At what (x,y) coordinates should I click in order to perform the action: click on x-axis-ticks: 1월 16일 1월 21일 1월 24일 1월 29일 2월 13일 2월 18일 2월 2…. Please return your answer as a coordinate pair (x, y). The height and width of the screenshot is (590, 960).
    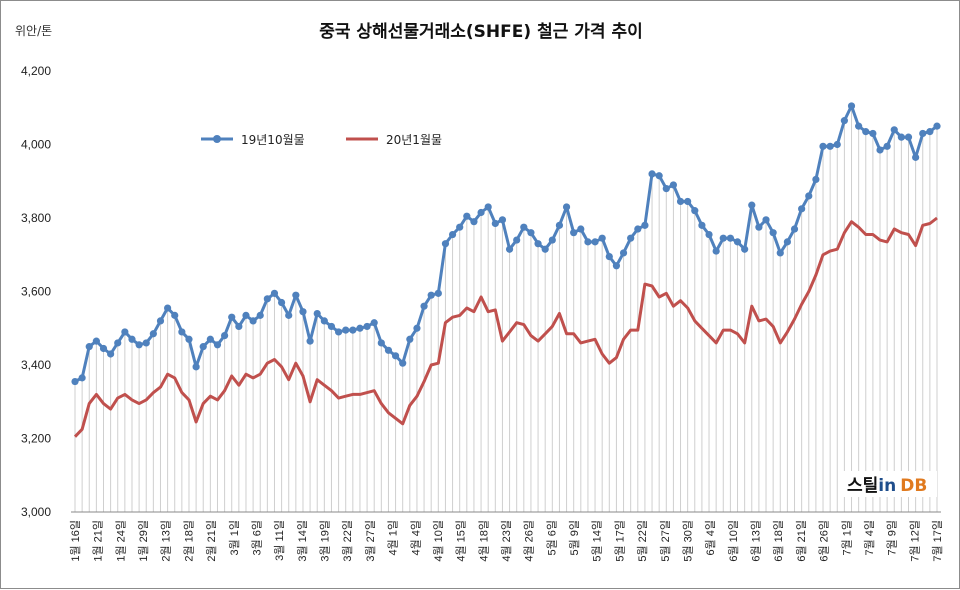
    Looking at the image, I should click on (506, 541).